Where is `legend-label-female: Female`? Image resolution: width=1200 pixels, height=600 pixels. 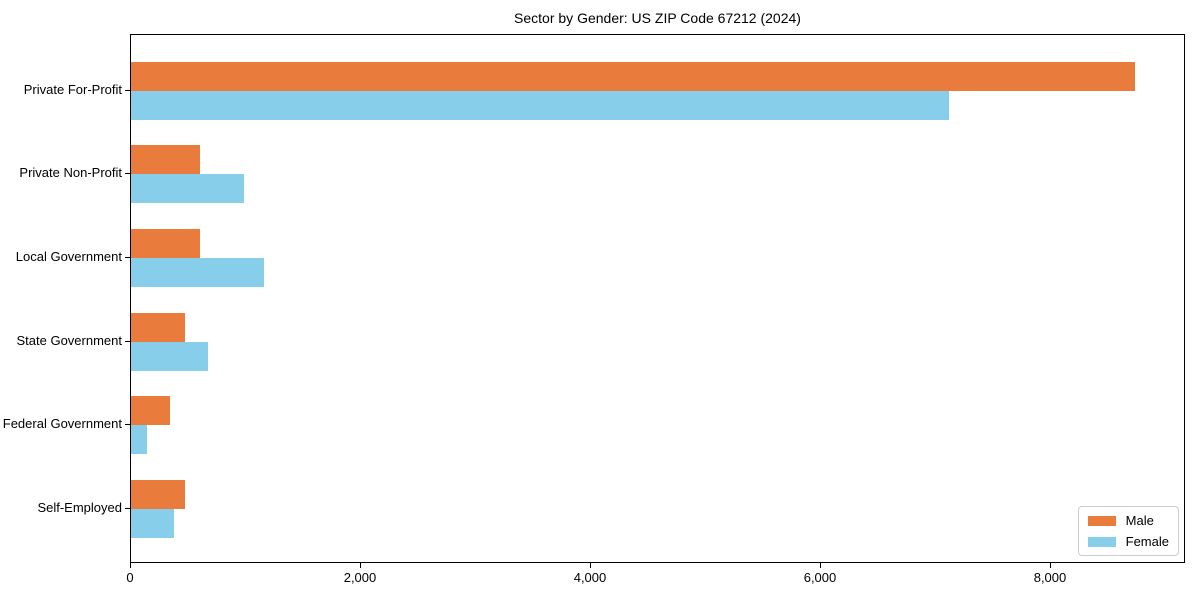
legend-label-female: Female is located at coordinates (1147, 541).